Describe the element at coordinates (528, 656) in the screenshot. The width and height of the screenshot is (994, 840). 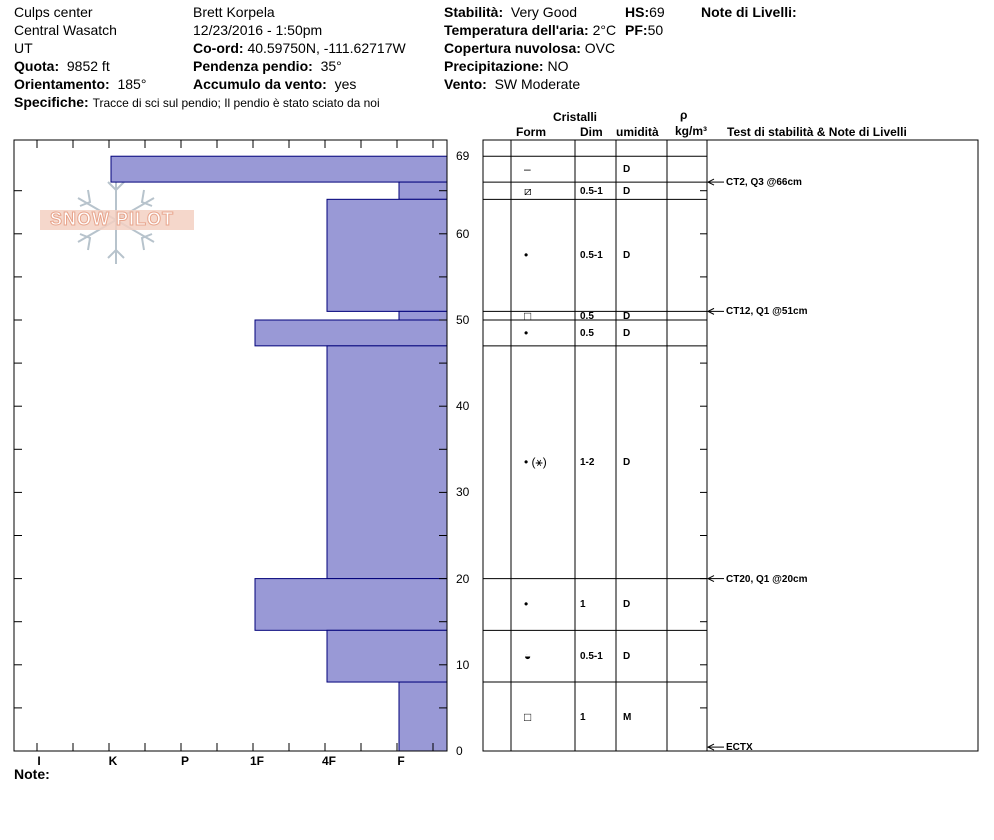
I see `grain-form-symbol: ◒` at that location.